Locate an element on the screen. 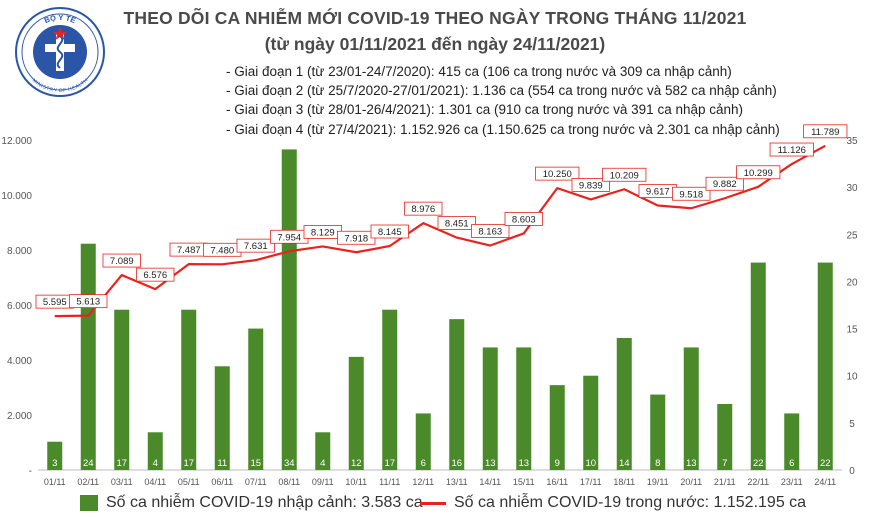 Image resolution: width=870 pixels, height=521 pixels. x-tick-label: 20/11 is located at coordinates (691, 482).